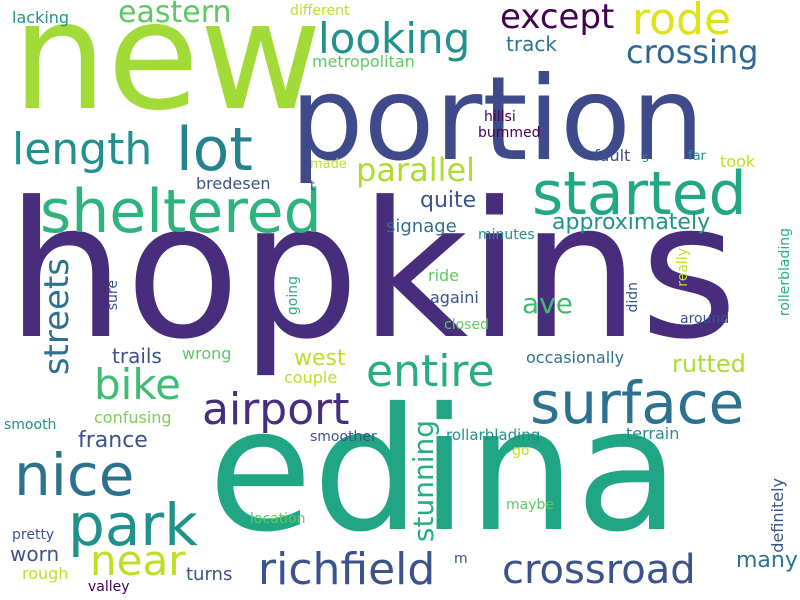 This screenshot has width=800, height=600. I want to click on word-hillsi: hillsi, so click(500, 117).